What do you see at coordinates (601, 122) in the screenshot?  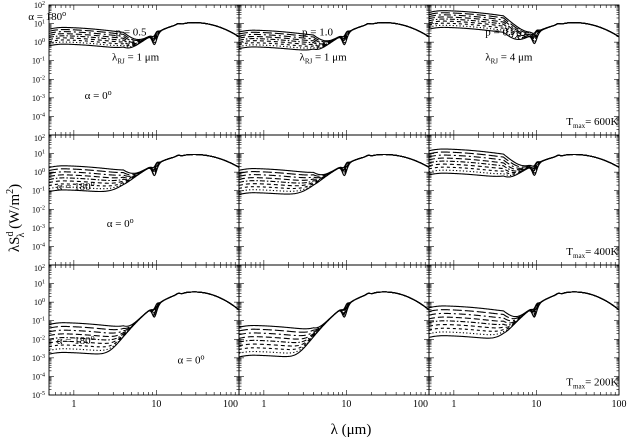 I see `annotation-after: = 600K` at bounding box center [601, 122].